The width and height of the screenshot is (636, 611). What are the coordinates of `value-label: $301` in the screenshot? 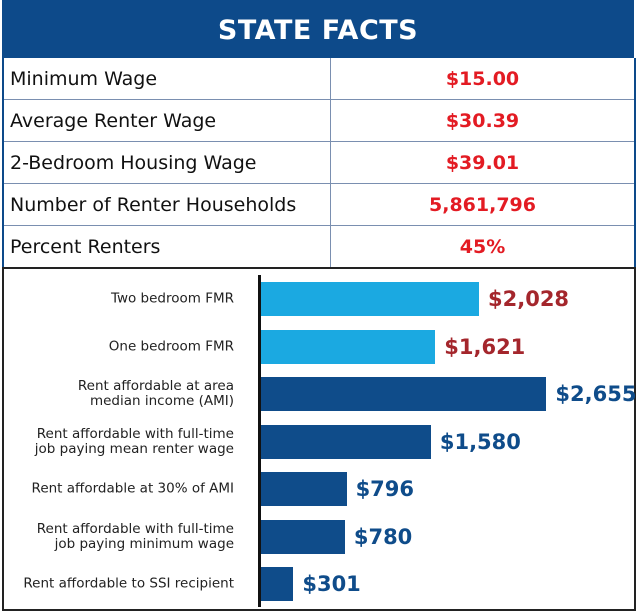 It's located at (331, 584).